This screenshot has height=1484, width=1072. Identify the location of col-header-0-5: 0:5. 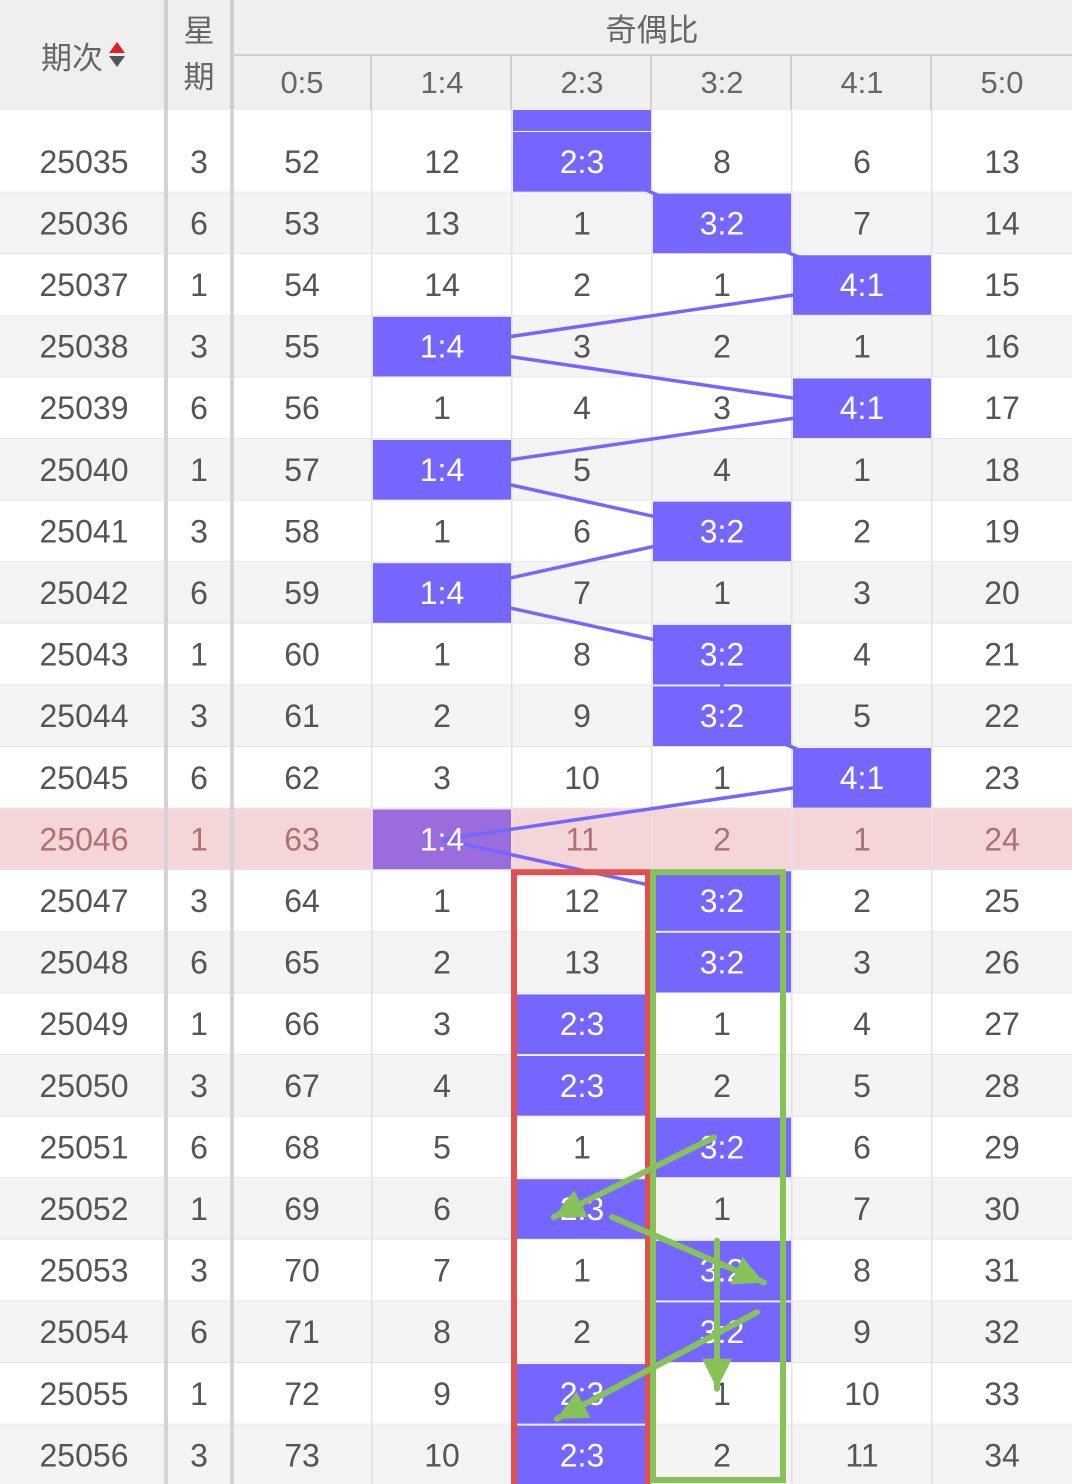
(302, 82).